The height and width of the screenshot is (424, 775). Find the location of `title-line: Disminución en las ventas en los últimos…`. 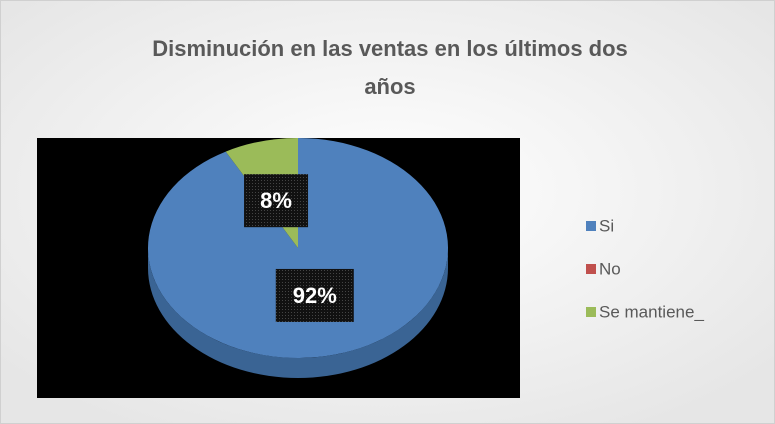

title-line: Disminución en las ventas en los últimos… is located at coordinates (390, 48).